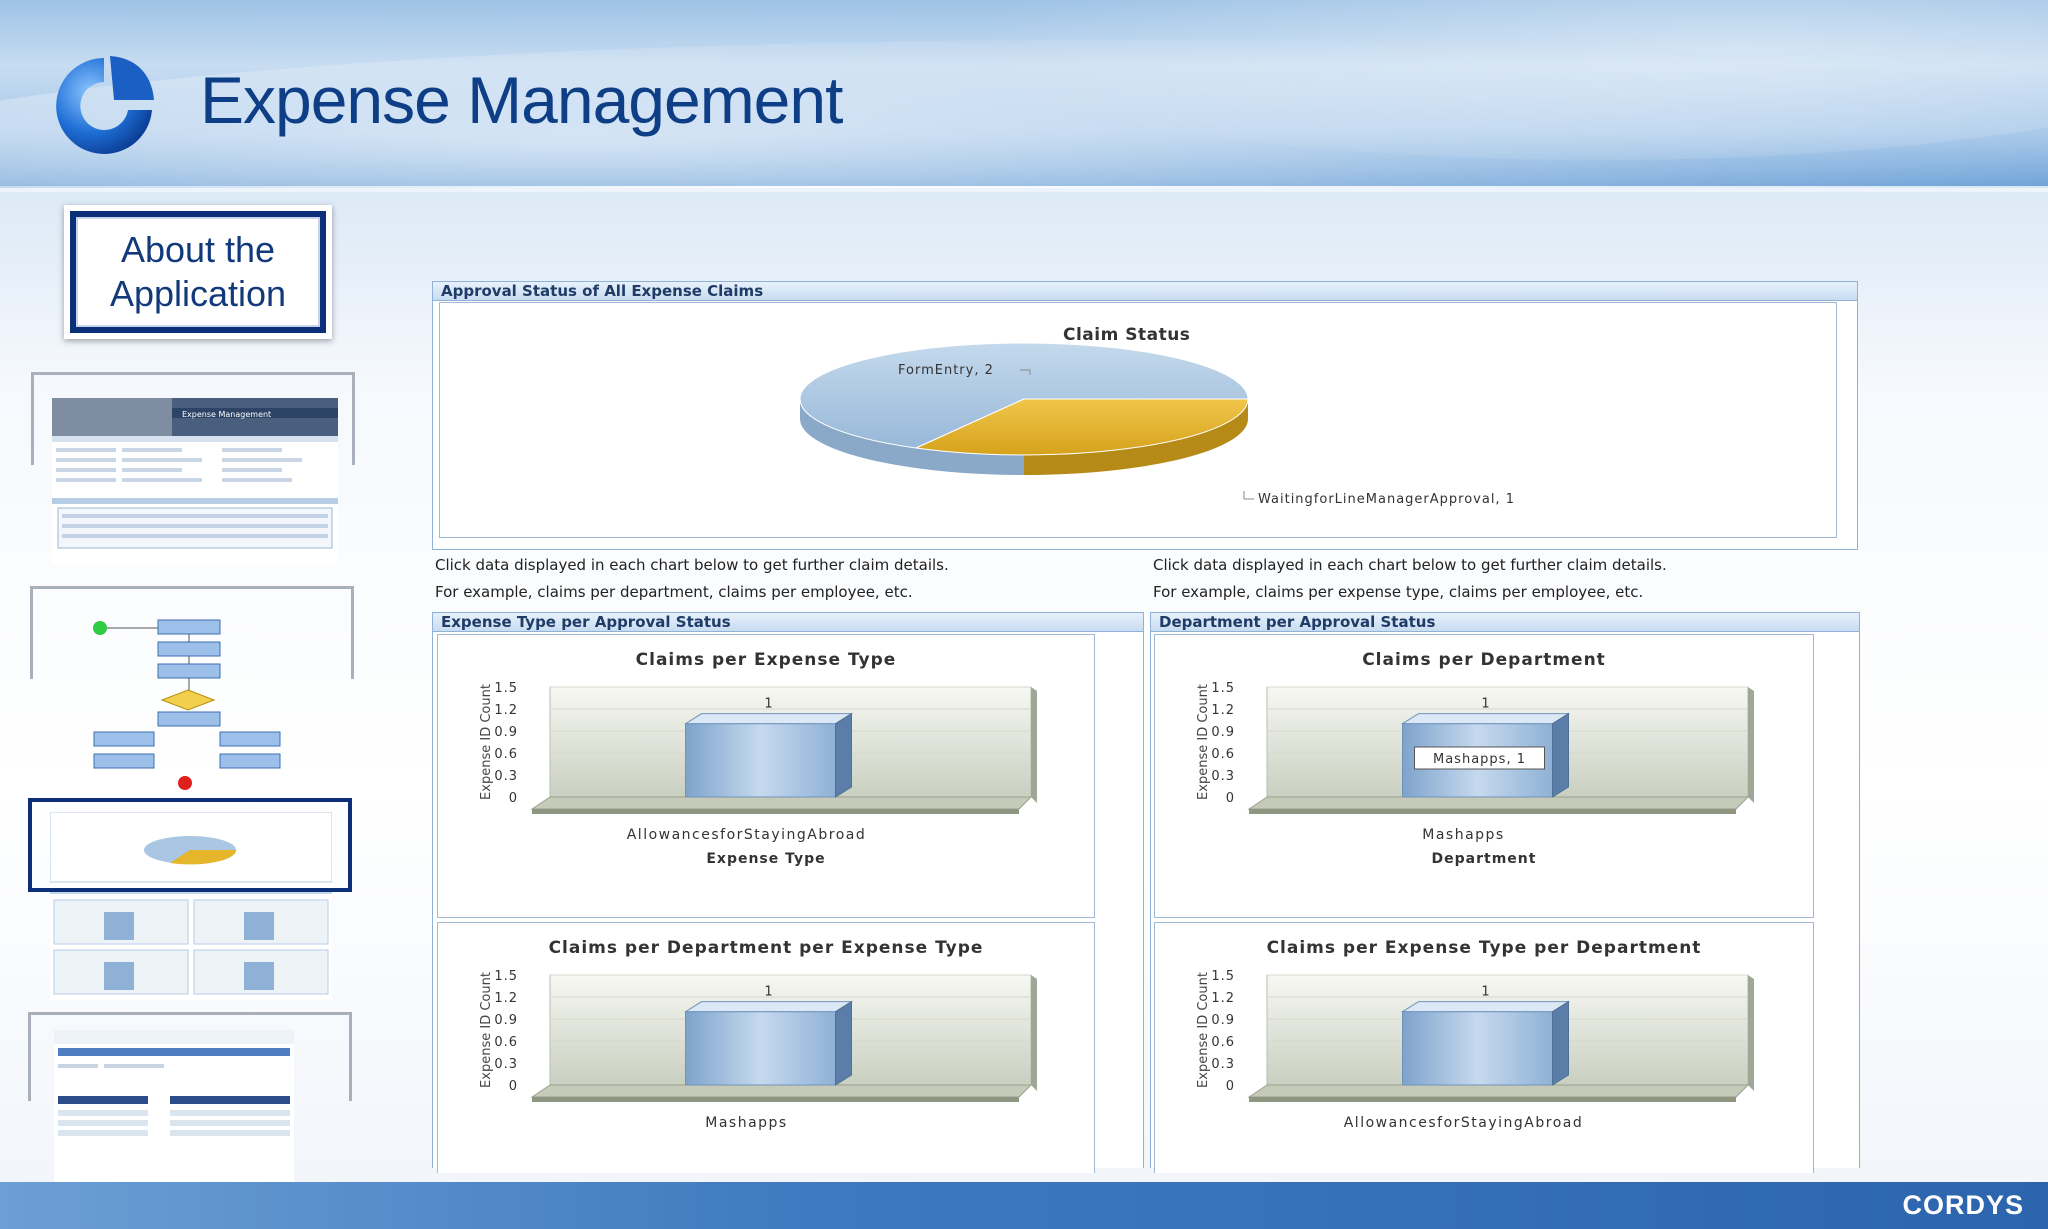 This screenshot has height=1229, width=2048. I want to click on about-application-button: About the Application, so click(198, 272).